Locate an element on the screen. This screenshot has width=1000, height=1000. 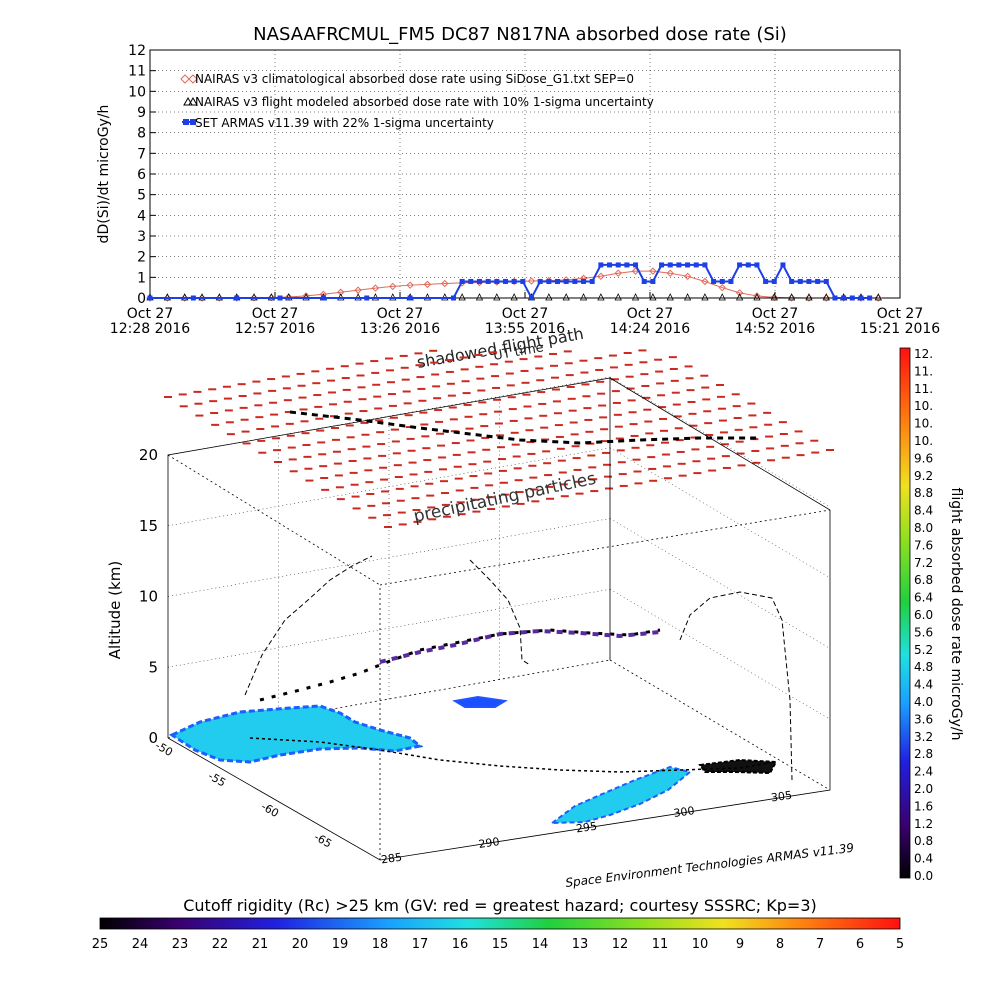
colorbar-tick-label: 4.8 is located at coordinates (923, 667).